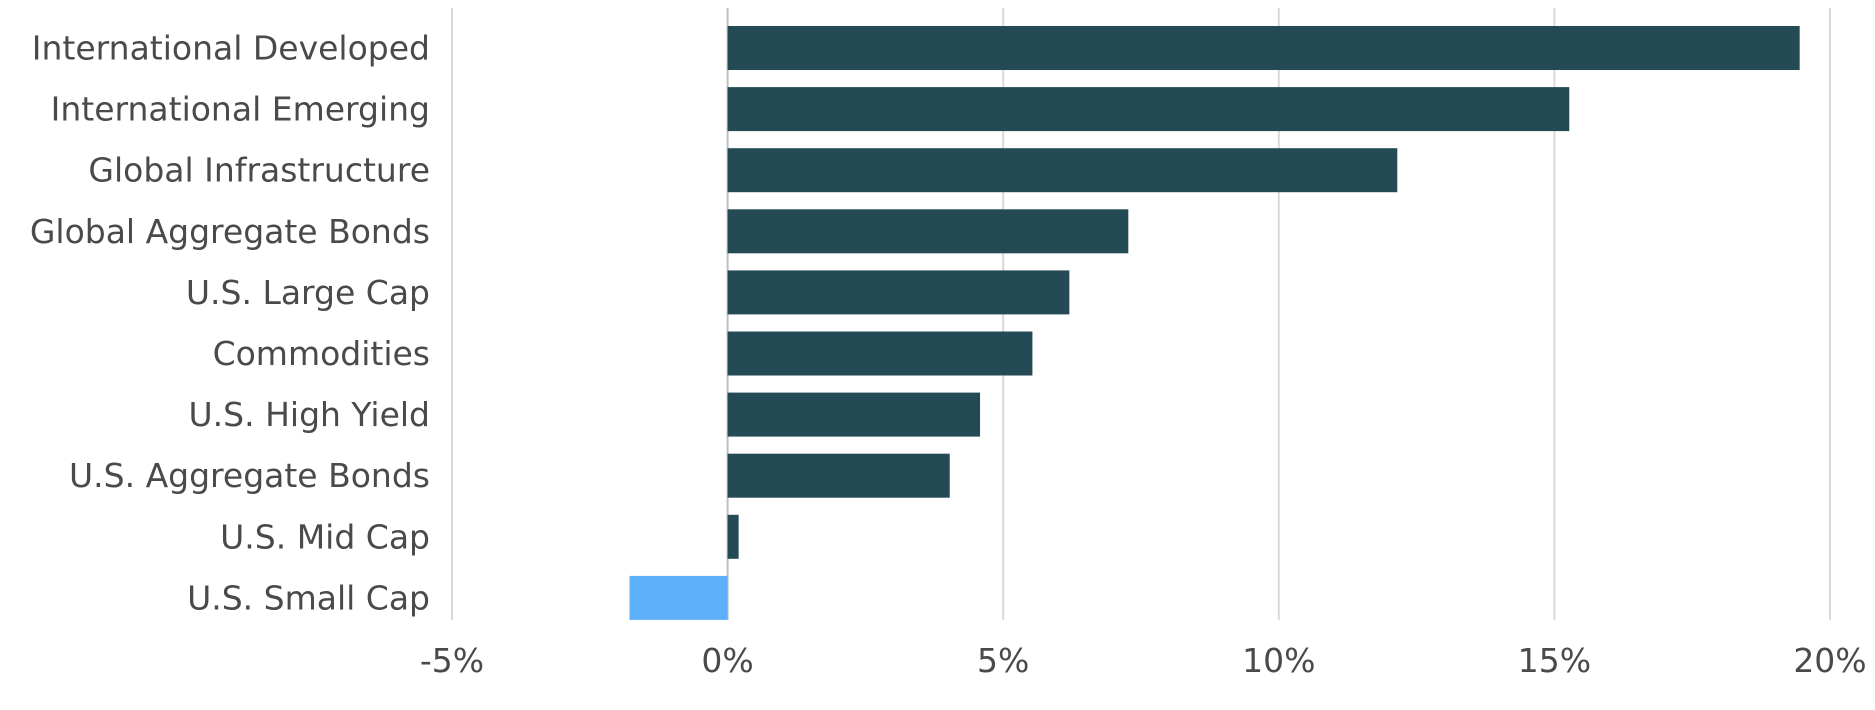  Describe the element at coordinates (452, 660) in the screenshot. I see `x-tick-label-0: -5%` at that location.